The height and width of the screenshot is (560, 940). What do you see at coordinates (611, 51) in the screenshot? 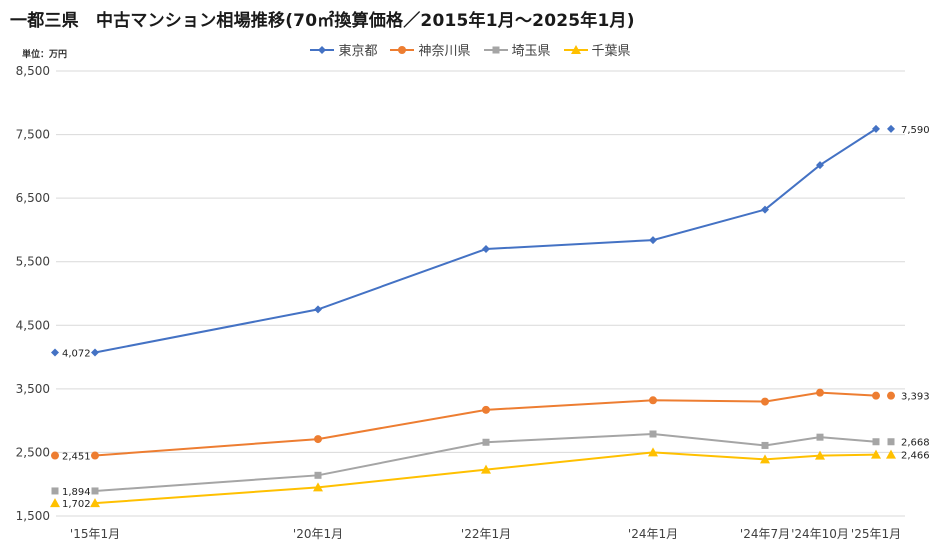
I see `legend-label: 千葉県` at bounding box center [611, 51].